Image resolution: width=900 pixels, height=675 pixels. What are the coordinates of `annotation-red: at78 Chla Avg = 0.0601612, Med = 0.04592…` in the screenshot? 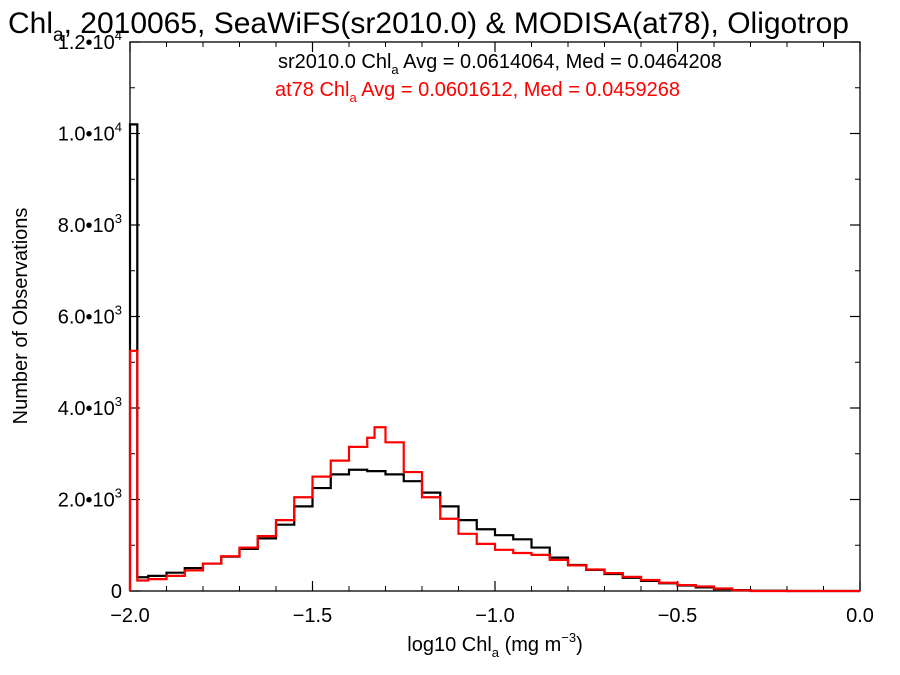 It's located at (477, 92).